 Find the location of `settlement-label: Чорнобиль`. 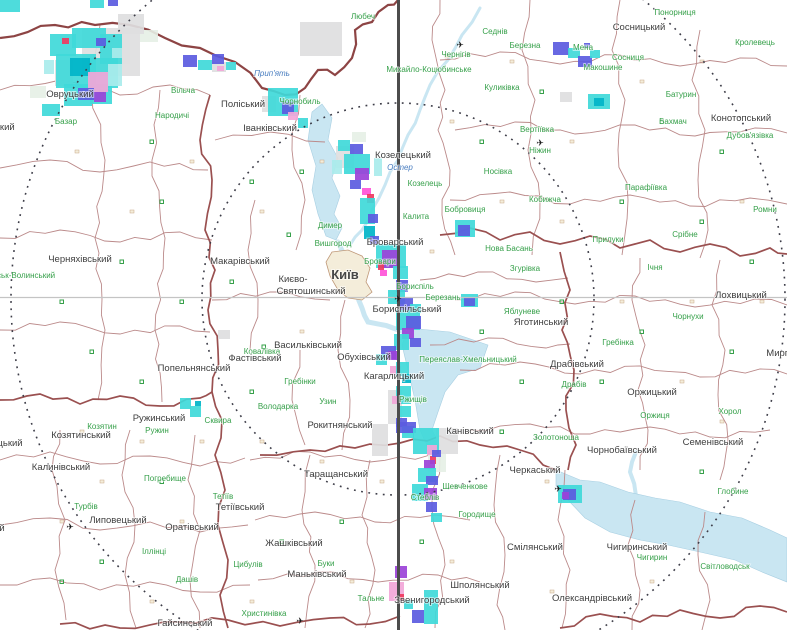

settlement-label: Чорнобиль is located at coordinates (300, 101).